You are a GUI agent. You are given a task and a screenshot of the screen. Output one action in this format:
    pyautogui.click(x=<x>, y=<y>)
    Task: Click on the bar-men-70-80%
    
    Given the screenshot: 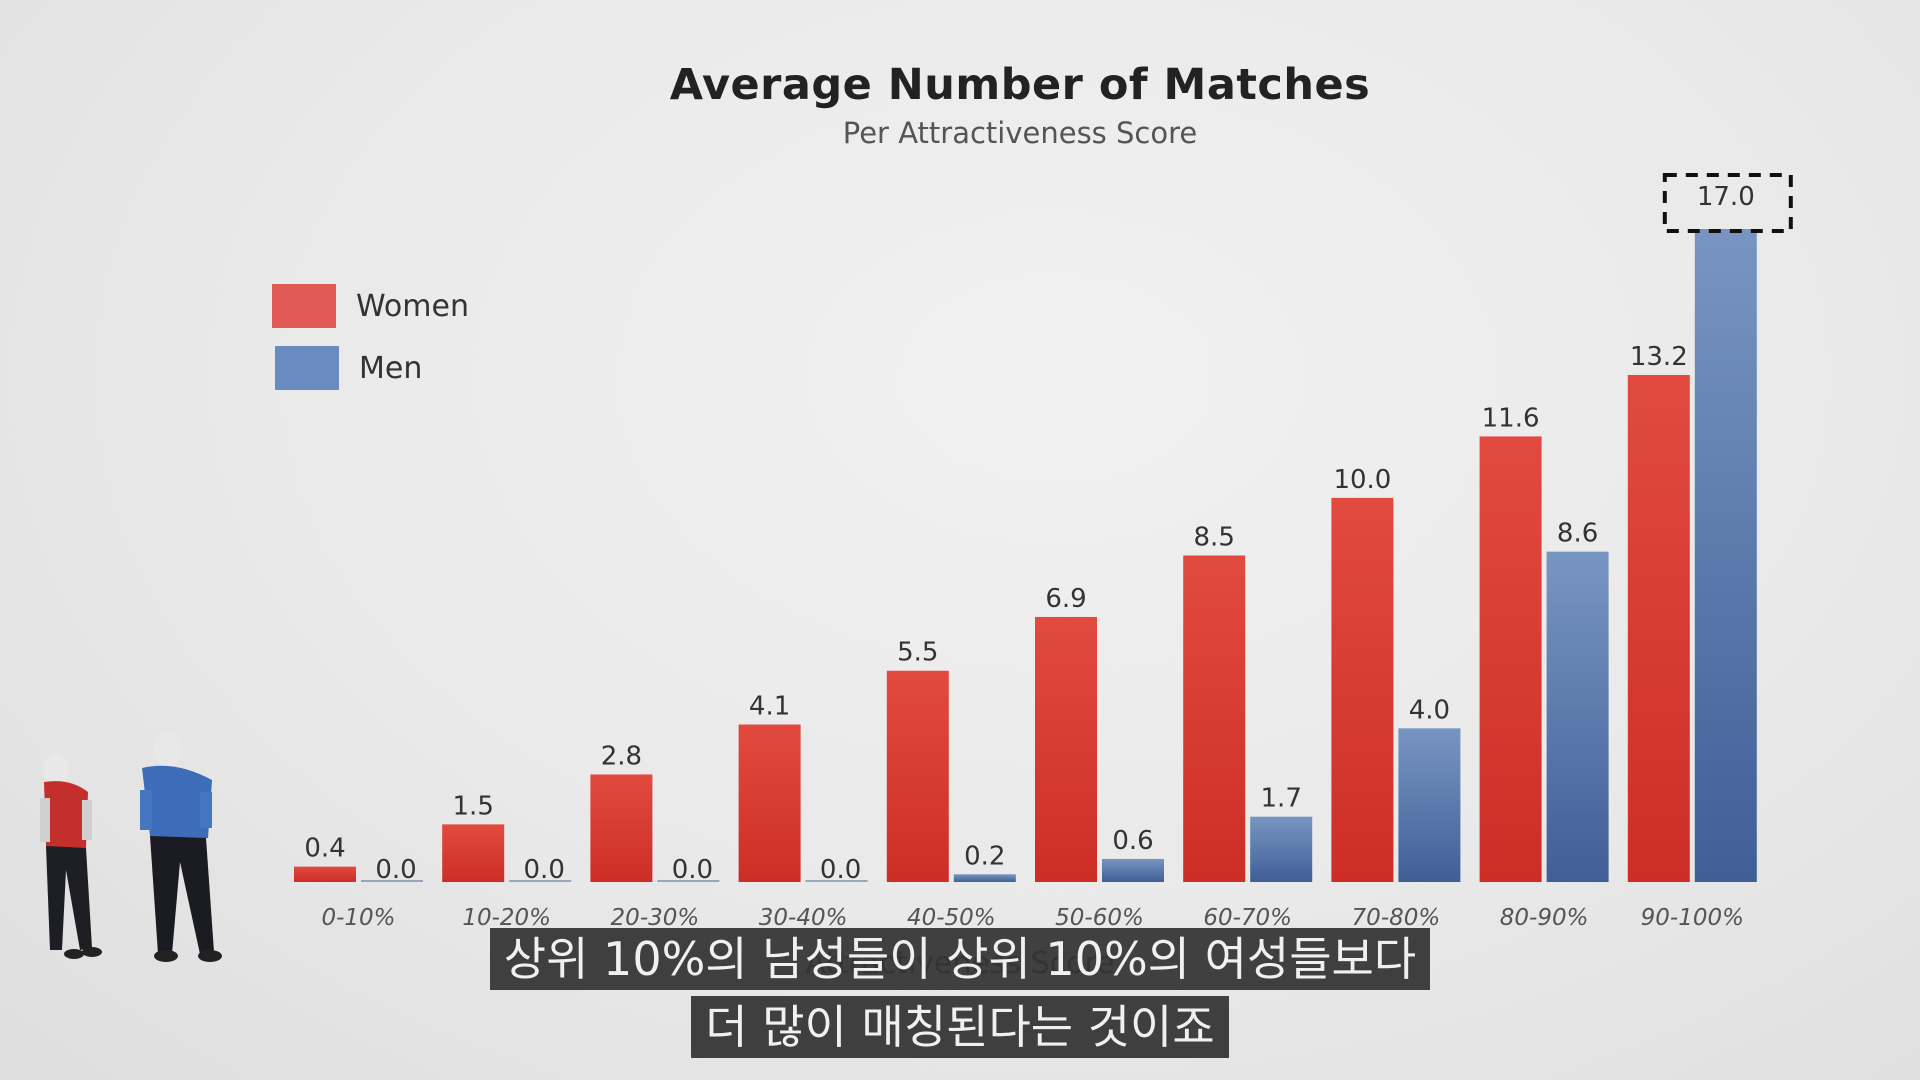 What is the action you would take?
    pyautogui.click(x=1429, y=805)
    